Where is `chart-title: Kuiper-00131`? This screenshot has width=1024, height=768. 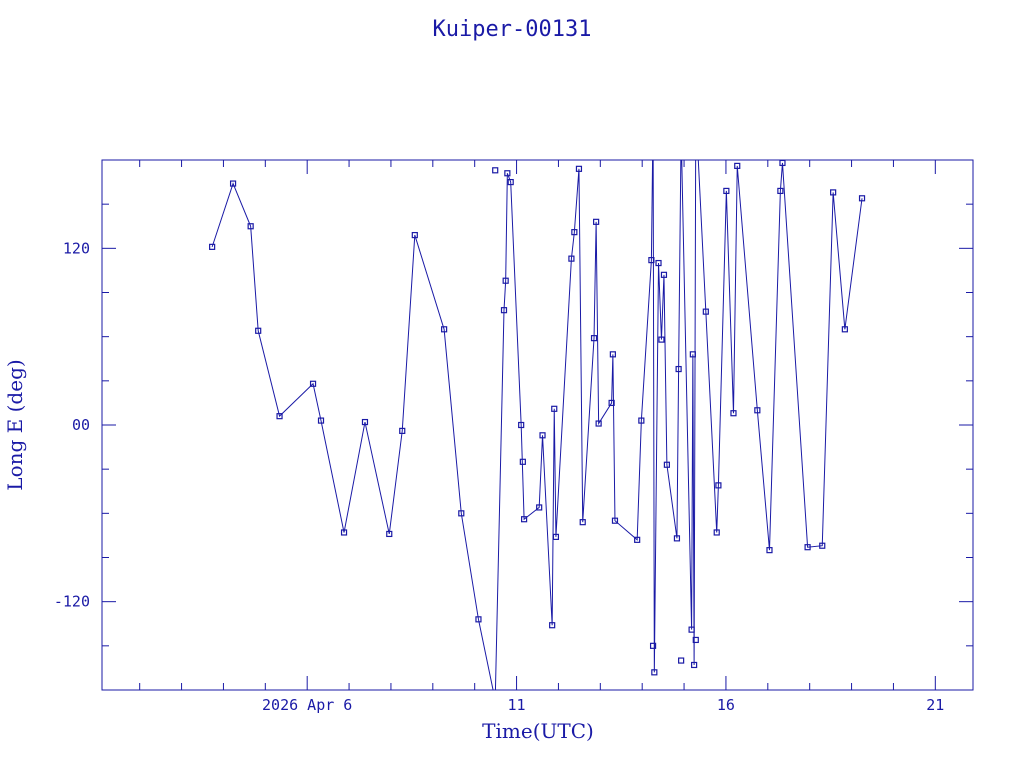 chart-title: Kuiper-00131 is located at coordinates (512, 29).